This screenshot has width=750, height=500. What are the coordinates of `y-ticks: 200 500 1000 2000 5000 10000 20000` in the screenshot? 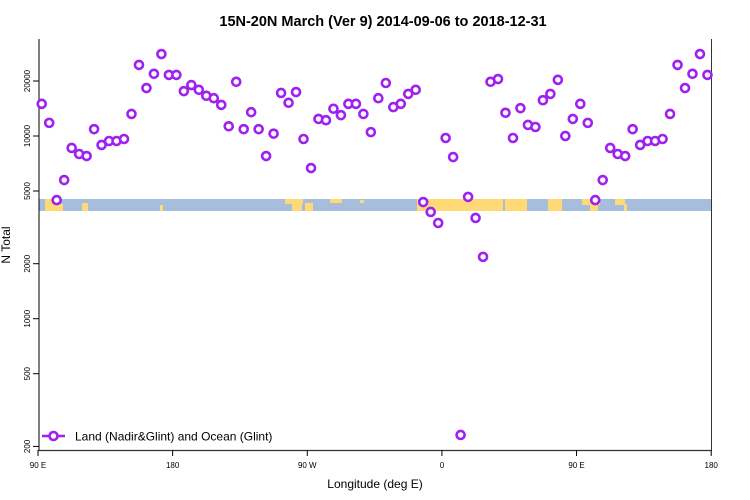 It's located at (31, 261).